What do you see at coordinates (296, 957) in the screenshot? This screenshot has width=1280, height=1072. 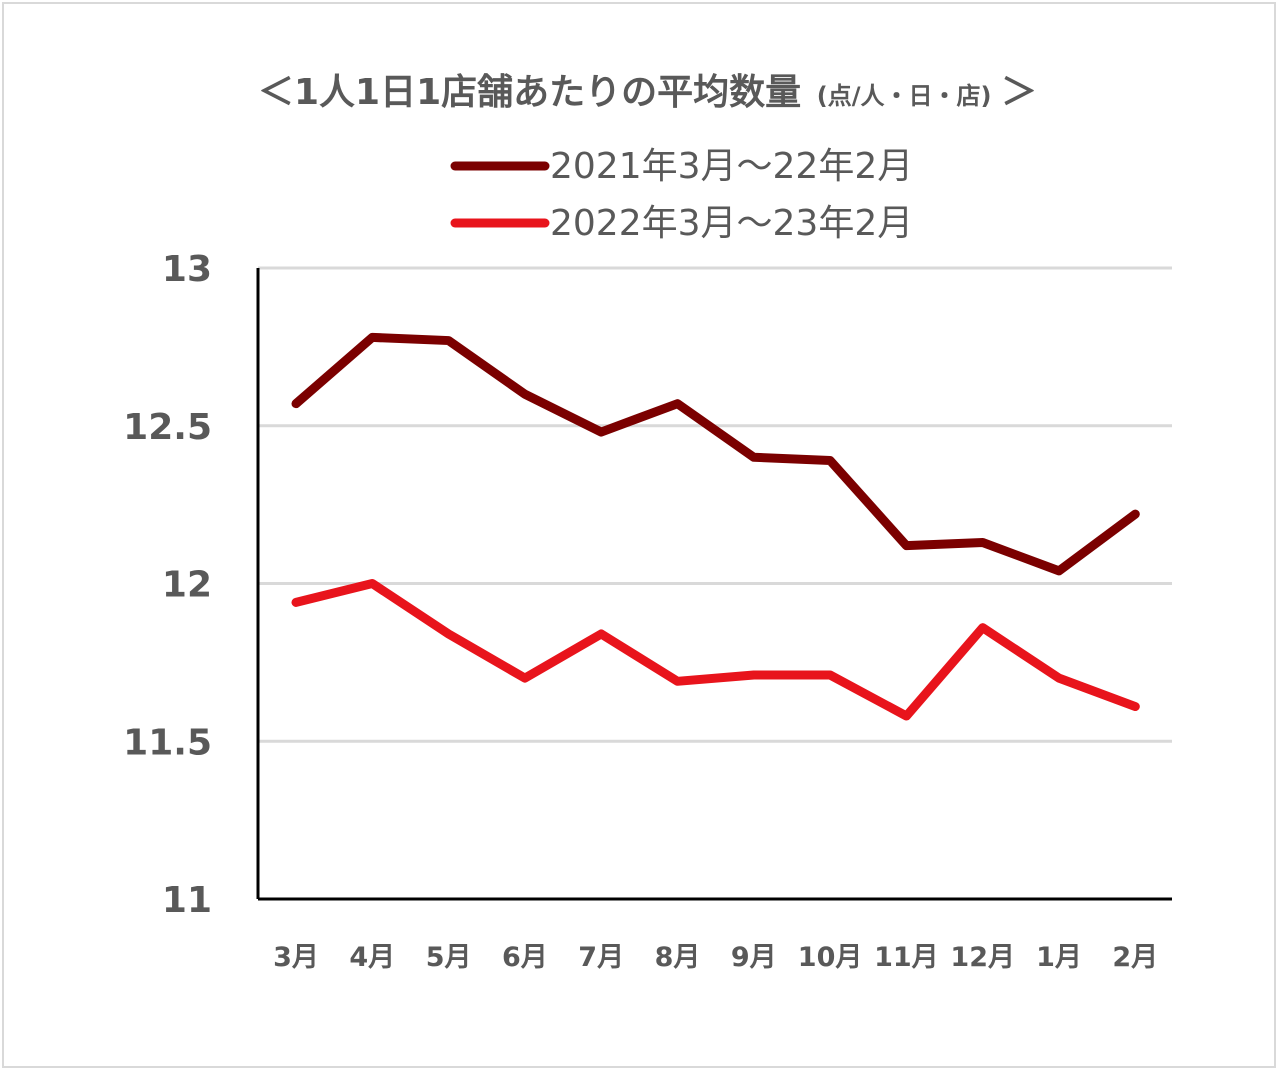 I see `x-tick-label: 3月` at bounding box center [296, 957].